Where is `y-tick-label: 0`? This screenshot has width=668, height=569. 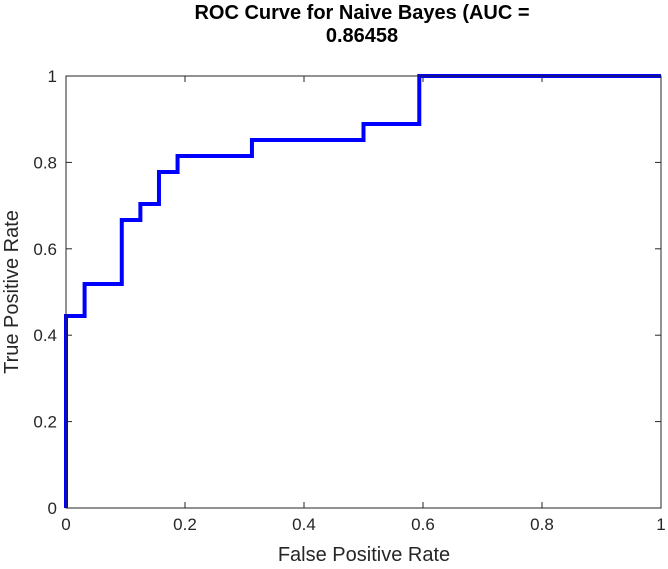 y-tick-label: 0 is located at coordinates (52, 508).